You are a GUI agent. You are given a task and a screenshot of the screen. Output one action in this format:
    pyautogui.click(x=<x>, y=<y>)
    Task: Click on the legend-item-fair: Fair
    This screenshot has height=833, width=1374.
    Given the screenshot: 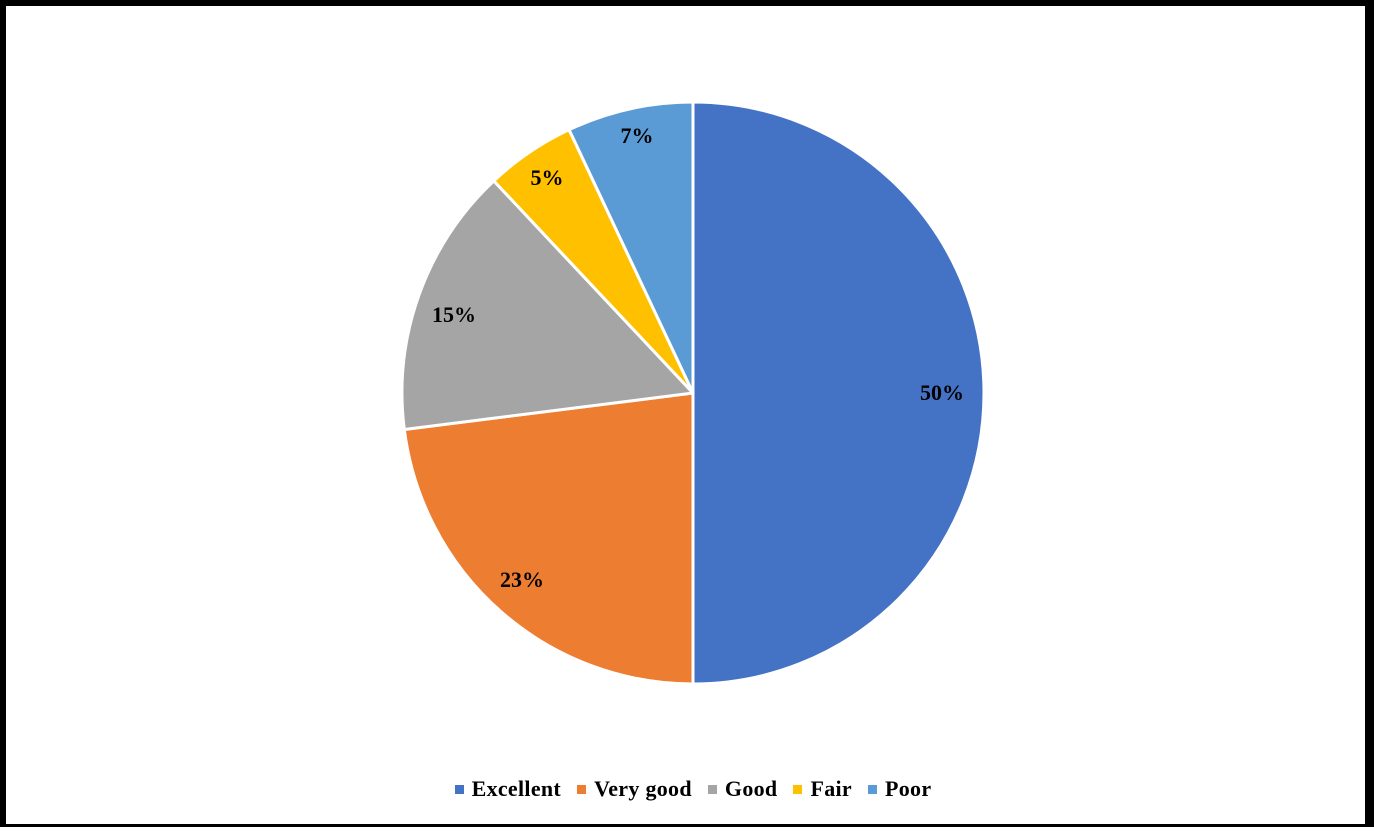 What is the action you would take?
    pyautogui.click(x=822, y=789)
    